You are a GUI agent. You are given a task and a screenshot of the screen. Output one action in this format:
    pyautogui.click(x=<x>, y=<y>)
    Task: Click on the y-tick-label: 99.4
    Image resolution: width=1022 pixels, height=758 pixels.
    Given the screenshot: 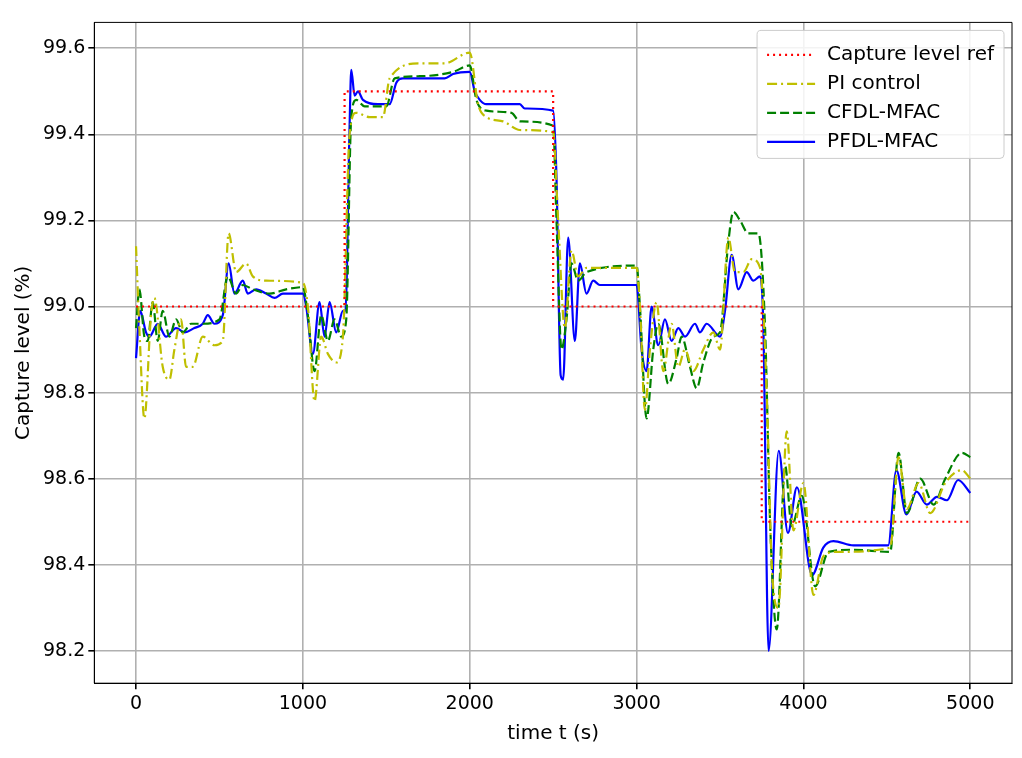 What is the action you would take?
    pyautogui.click(x=64, y=132)
    